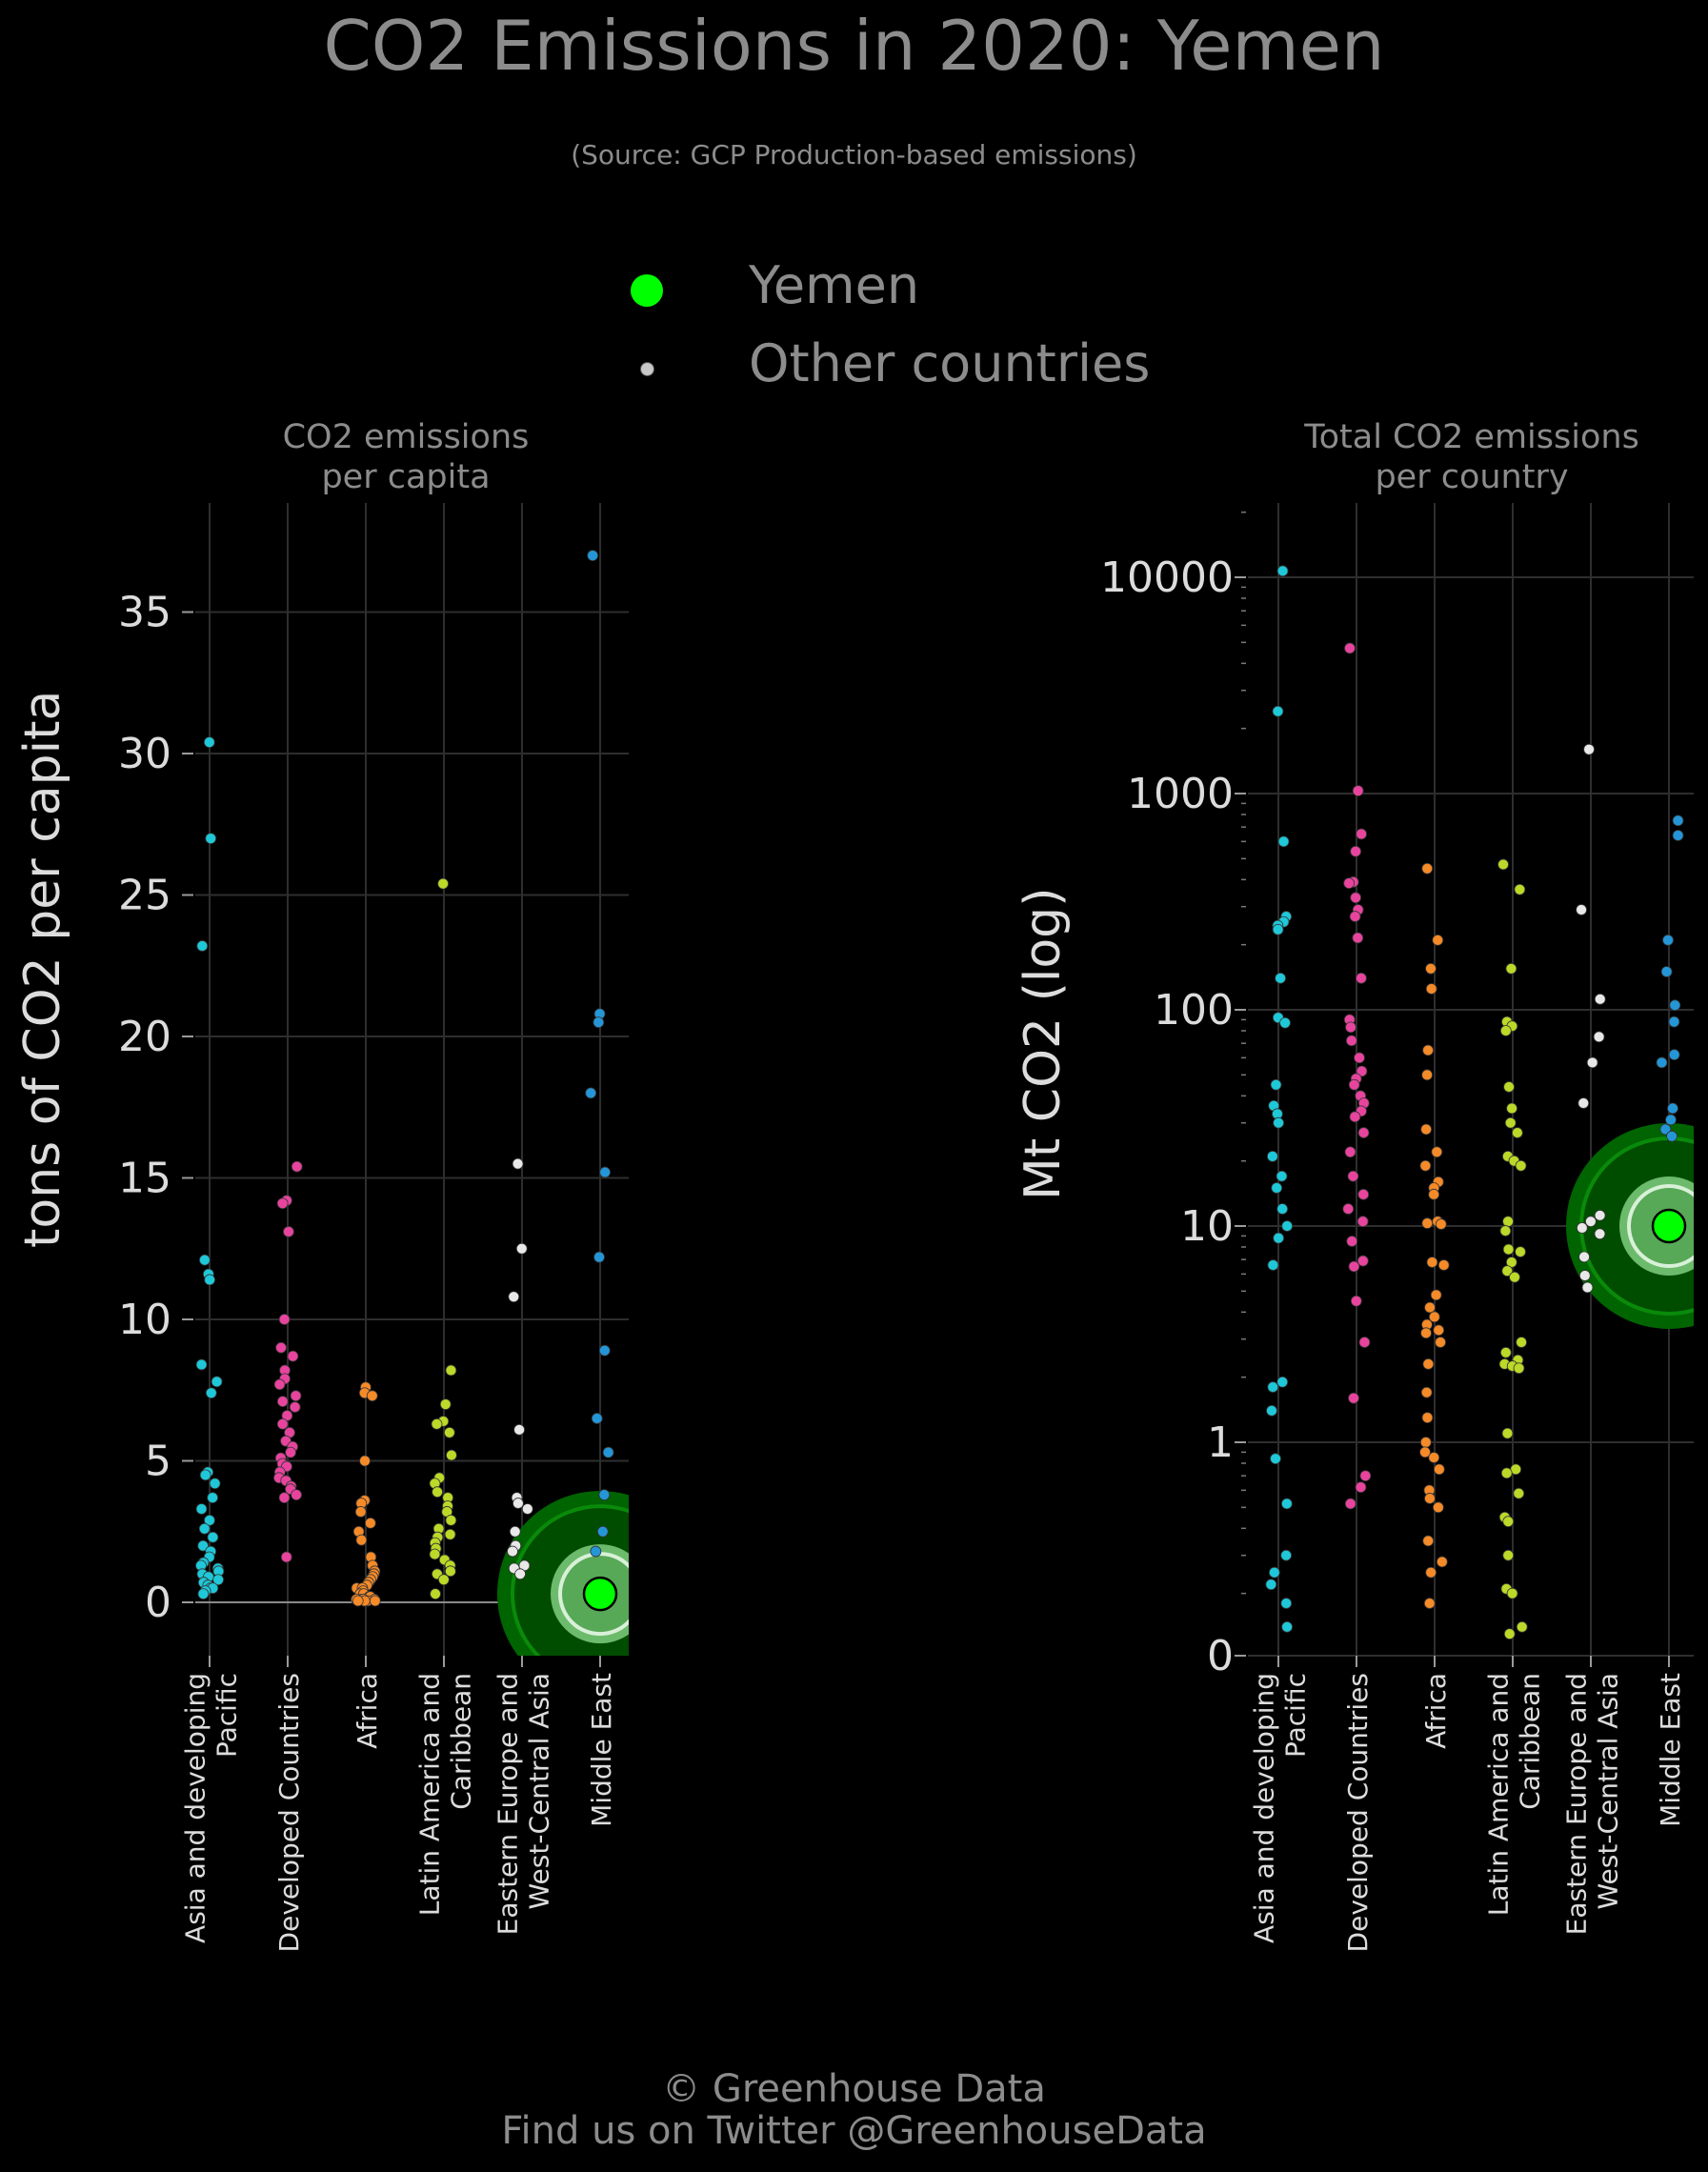 The width and height of the screenshot is (1708, 2172). Describe the element at coordinates (158, 1603) in the screenshot. I see `left-ytick-label-0: 0` at that location.